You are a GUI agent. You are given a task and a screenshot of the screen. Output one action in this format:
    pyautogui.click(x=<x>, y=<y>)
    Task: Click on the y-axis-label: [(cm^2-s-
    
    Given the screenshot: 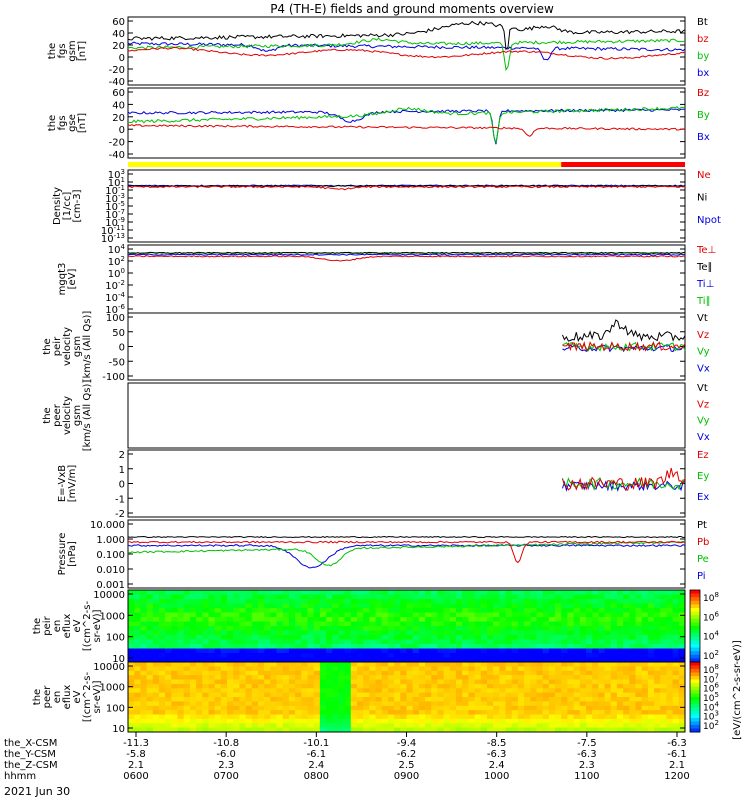 What is the action you would take?
    pyautogui.click(x=87, y=626)
    